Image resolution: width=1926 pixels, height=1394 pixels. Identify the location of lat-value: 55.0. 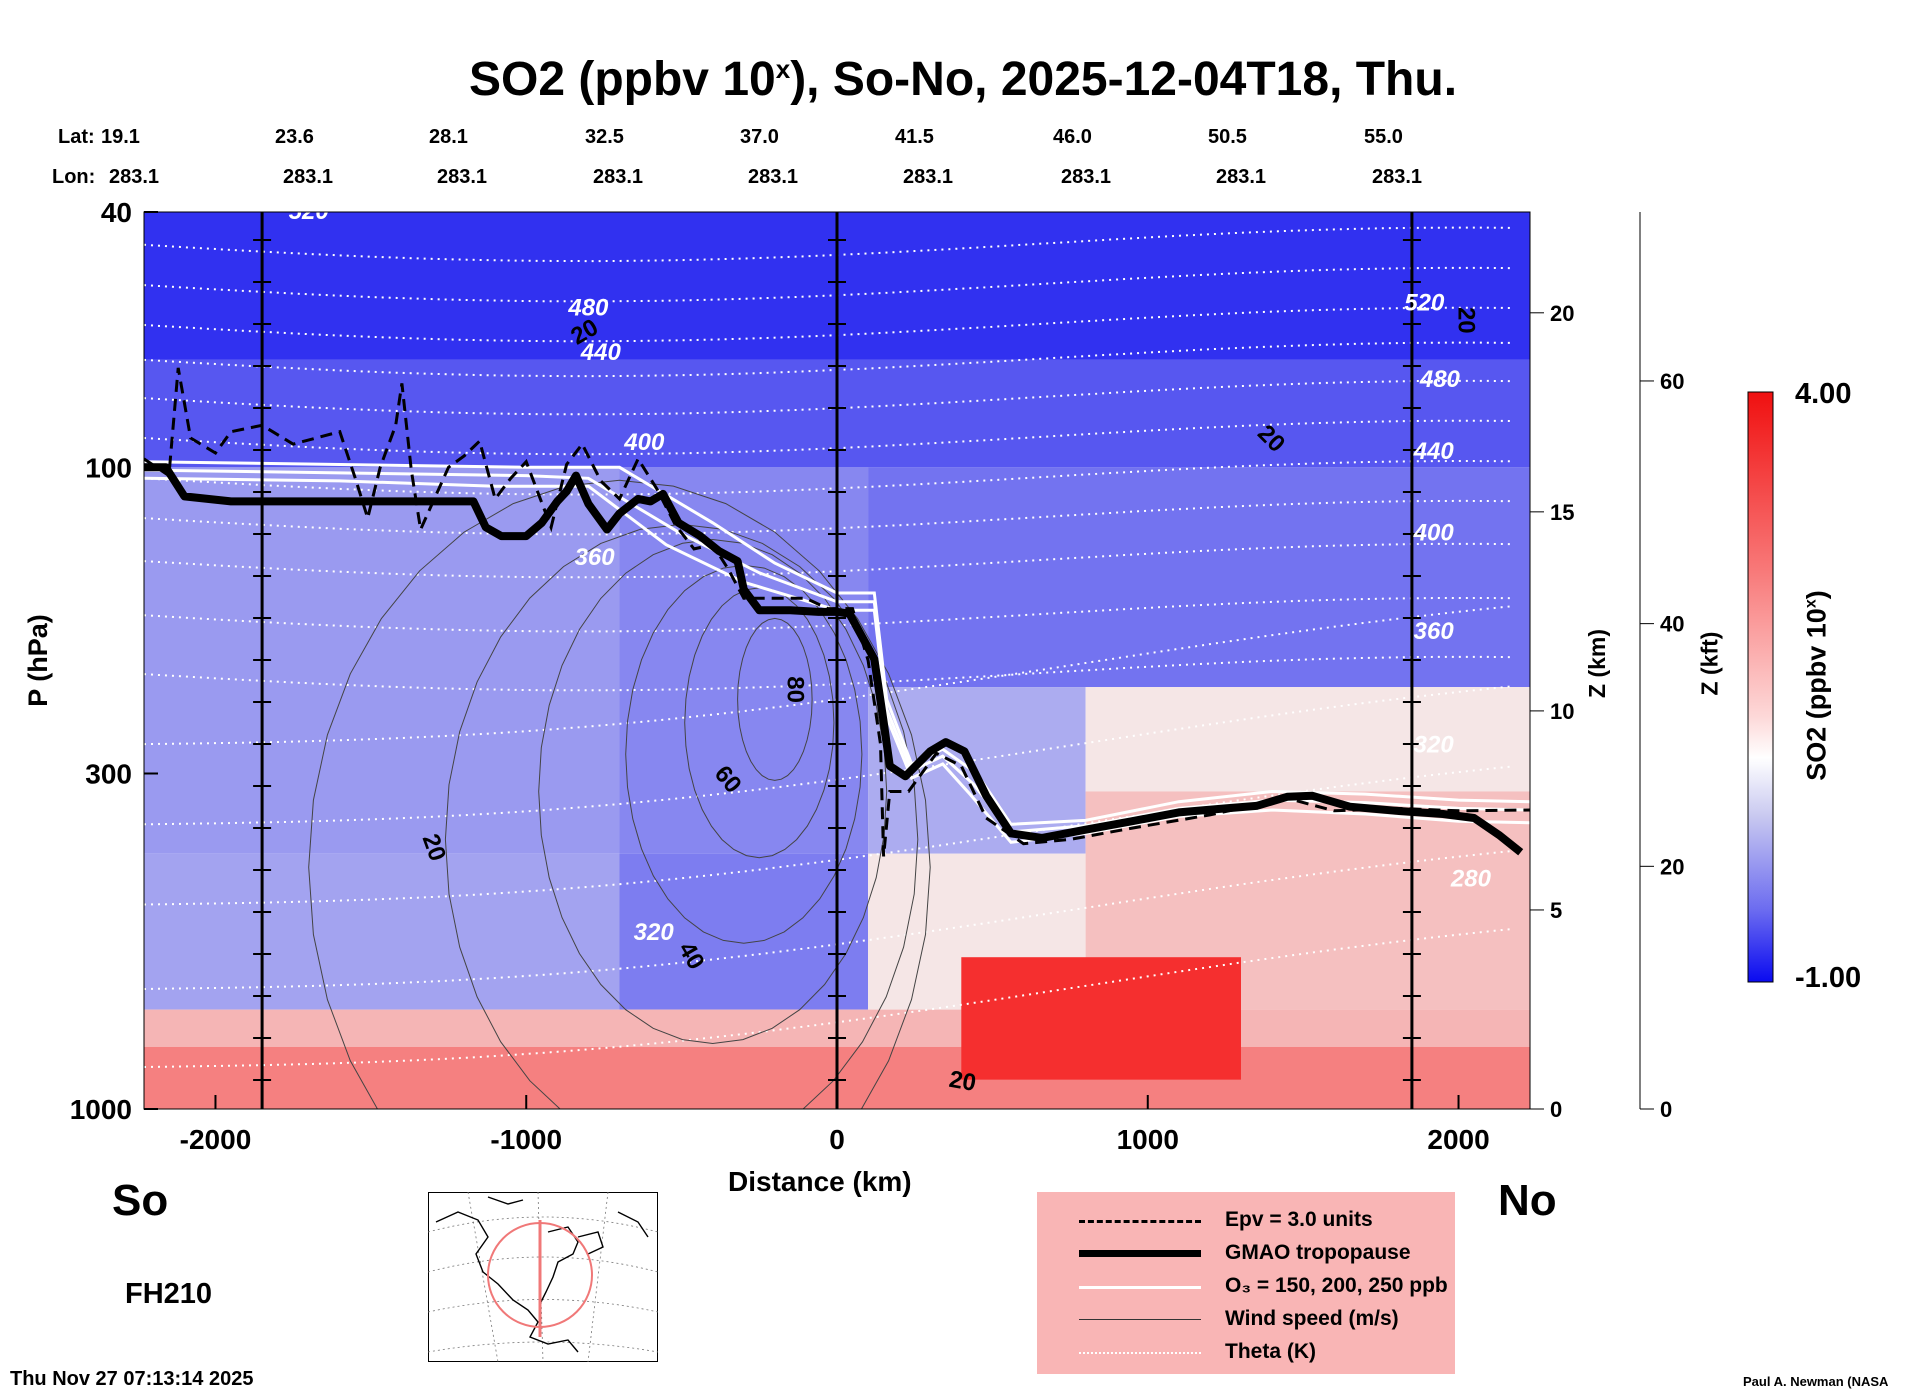
(1383, 137).